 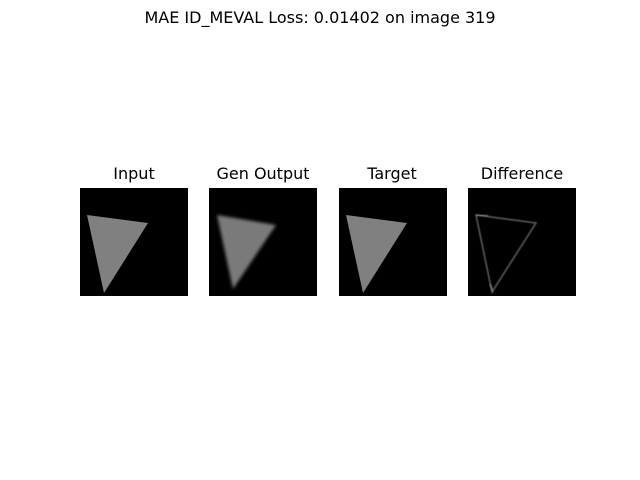 I want to click on difference-outline-svg, so click(x=522, y=242).